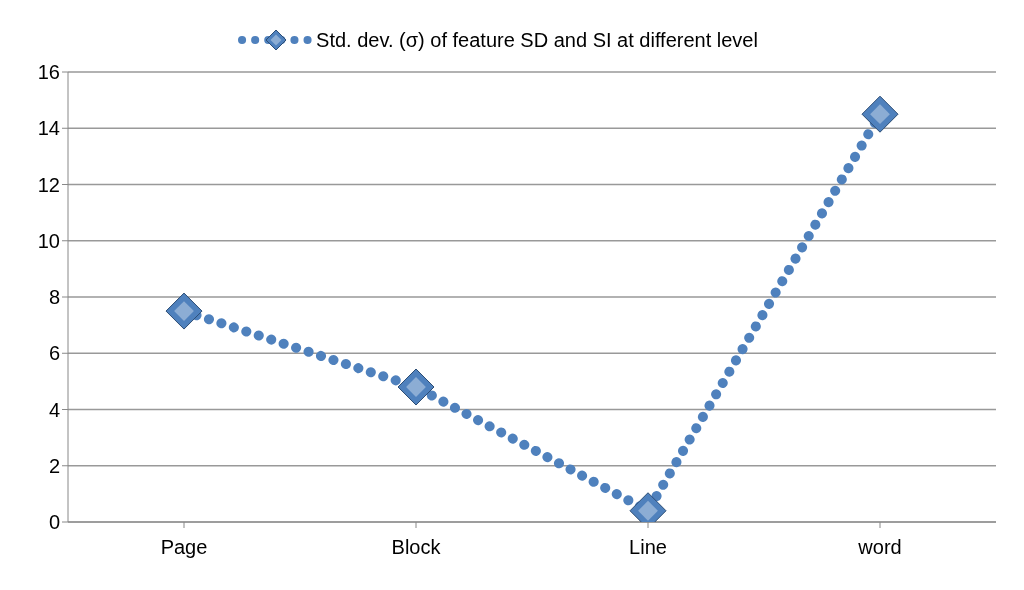  I want to click on y-tick-label: 0, so click(54, 522).